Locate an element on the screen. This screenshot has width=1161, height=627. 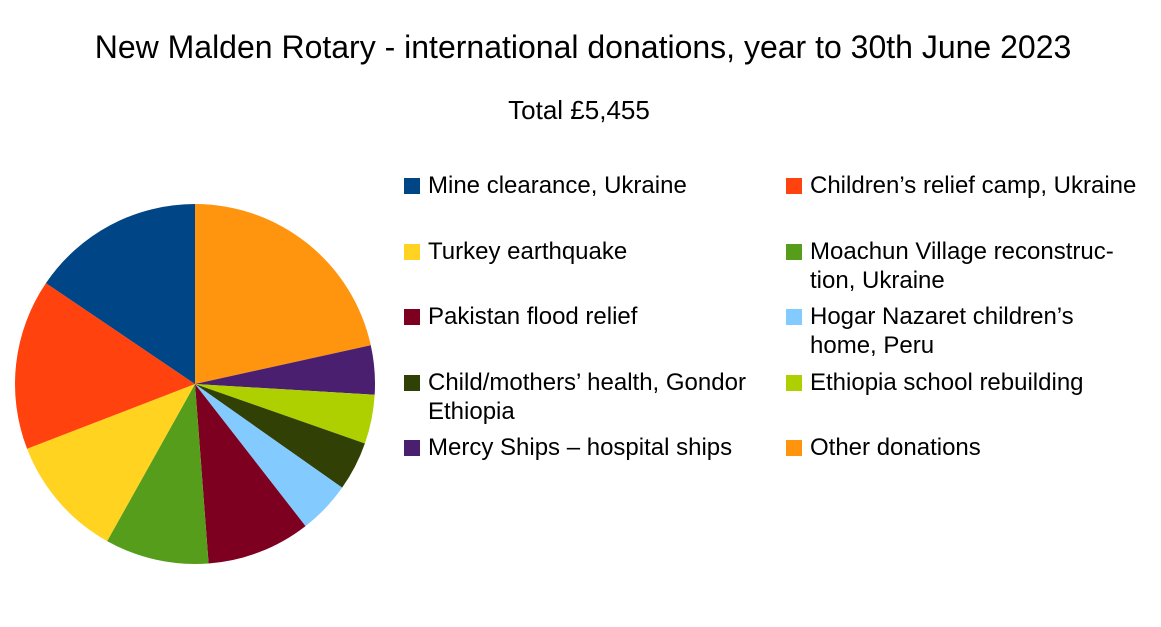
legend-item: Pakistan flood relief is located at coordinates (595, 335).